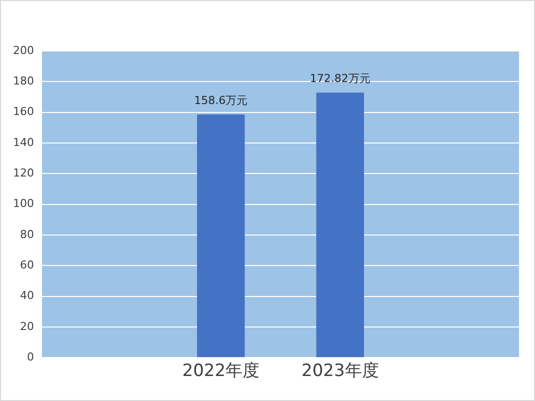 The height and width of the screenshot is (401, 535). What do you see at coordinates (27, 295) in the screenshot?
I see `y-tick-label: 40` at bounding box center [27, 295].